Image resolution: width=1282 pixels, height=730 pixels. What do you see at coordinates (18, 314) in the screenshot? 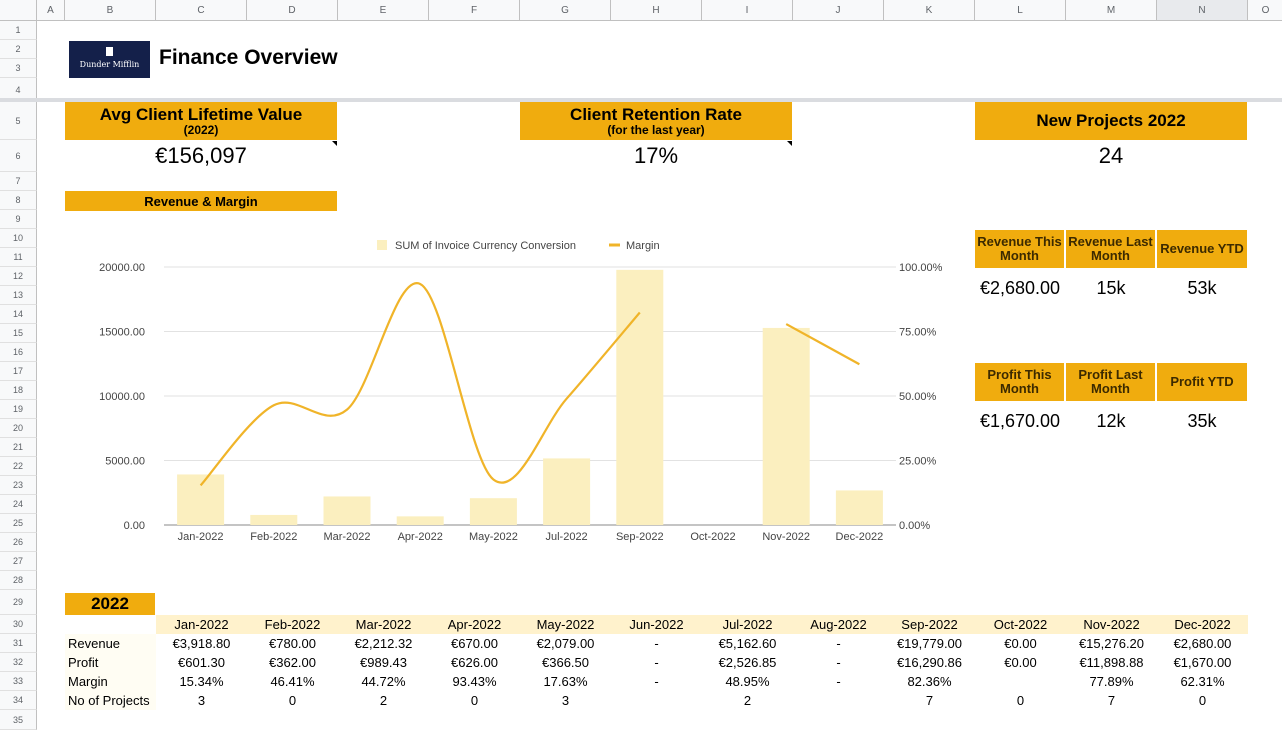
I see `row-header-14: 14` at bounding box center [18, 314].